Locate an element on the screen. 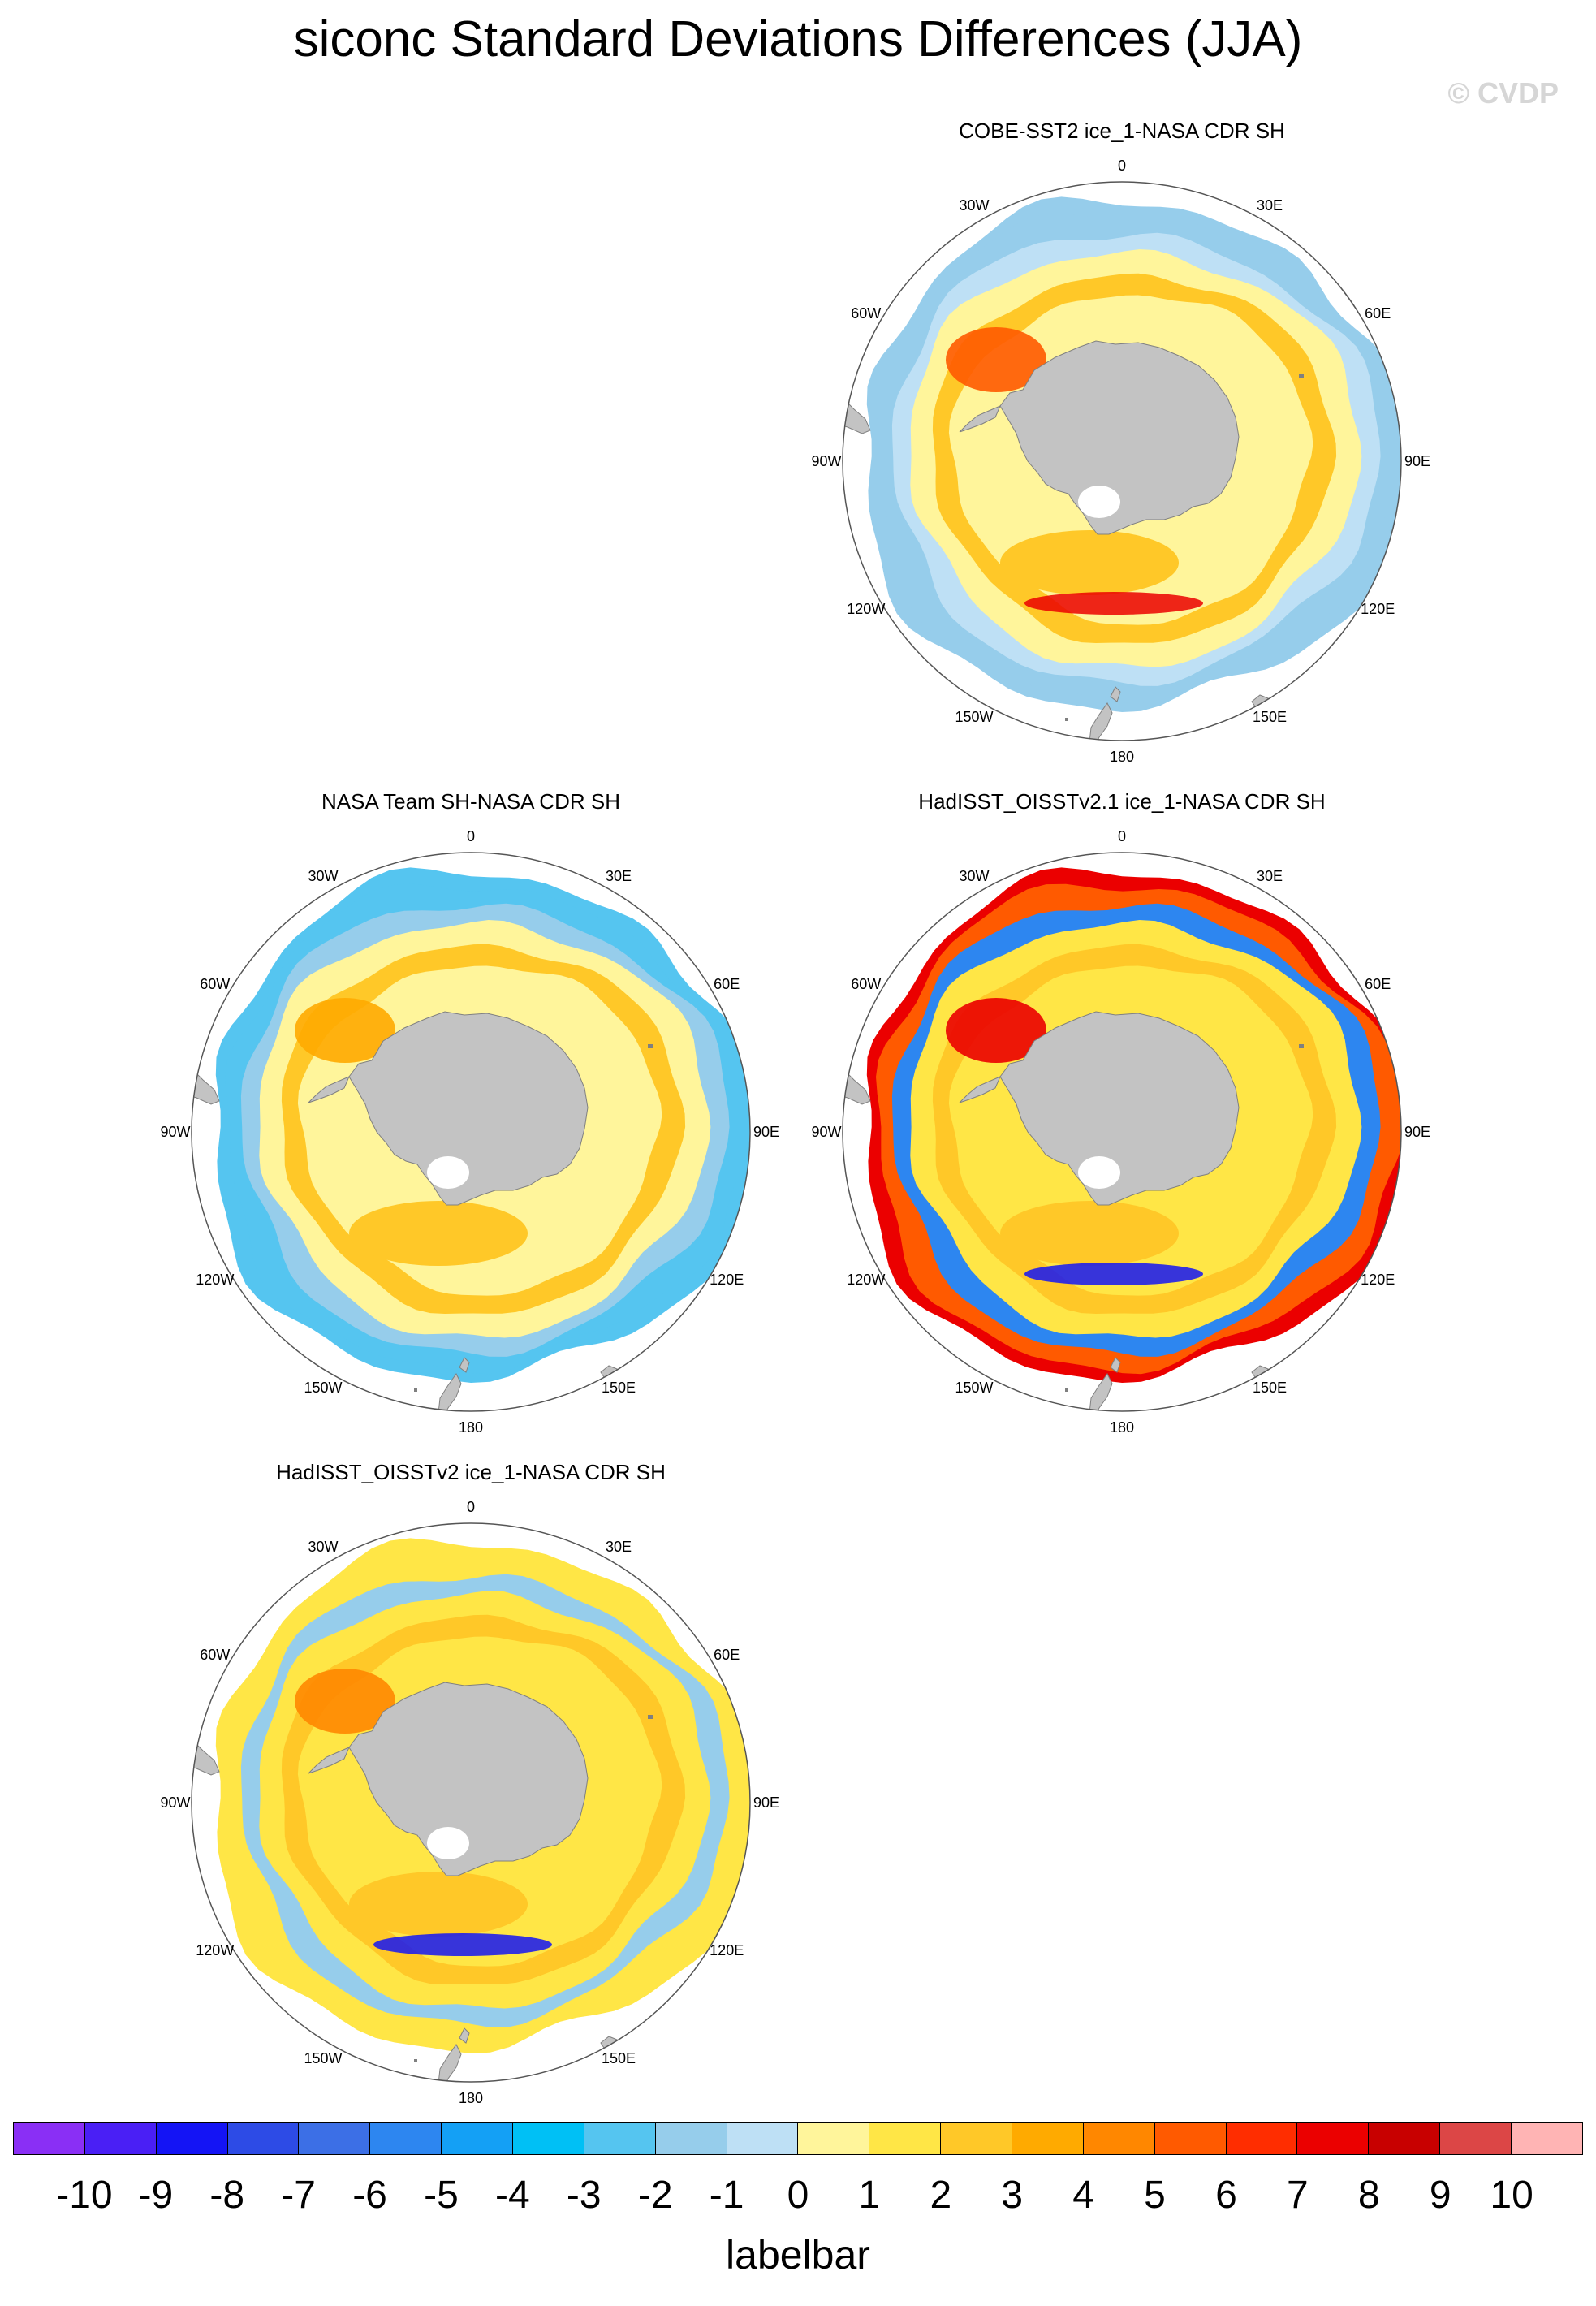 This screenshot has height=2306, width=1596. labelbar-ticks: -10 -9 -8 -7 -6 -5 -4 -3 -2 -1 0 1 2 3 4 5 6 7 8 9 10 is located at coordinates (798, 2200).